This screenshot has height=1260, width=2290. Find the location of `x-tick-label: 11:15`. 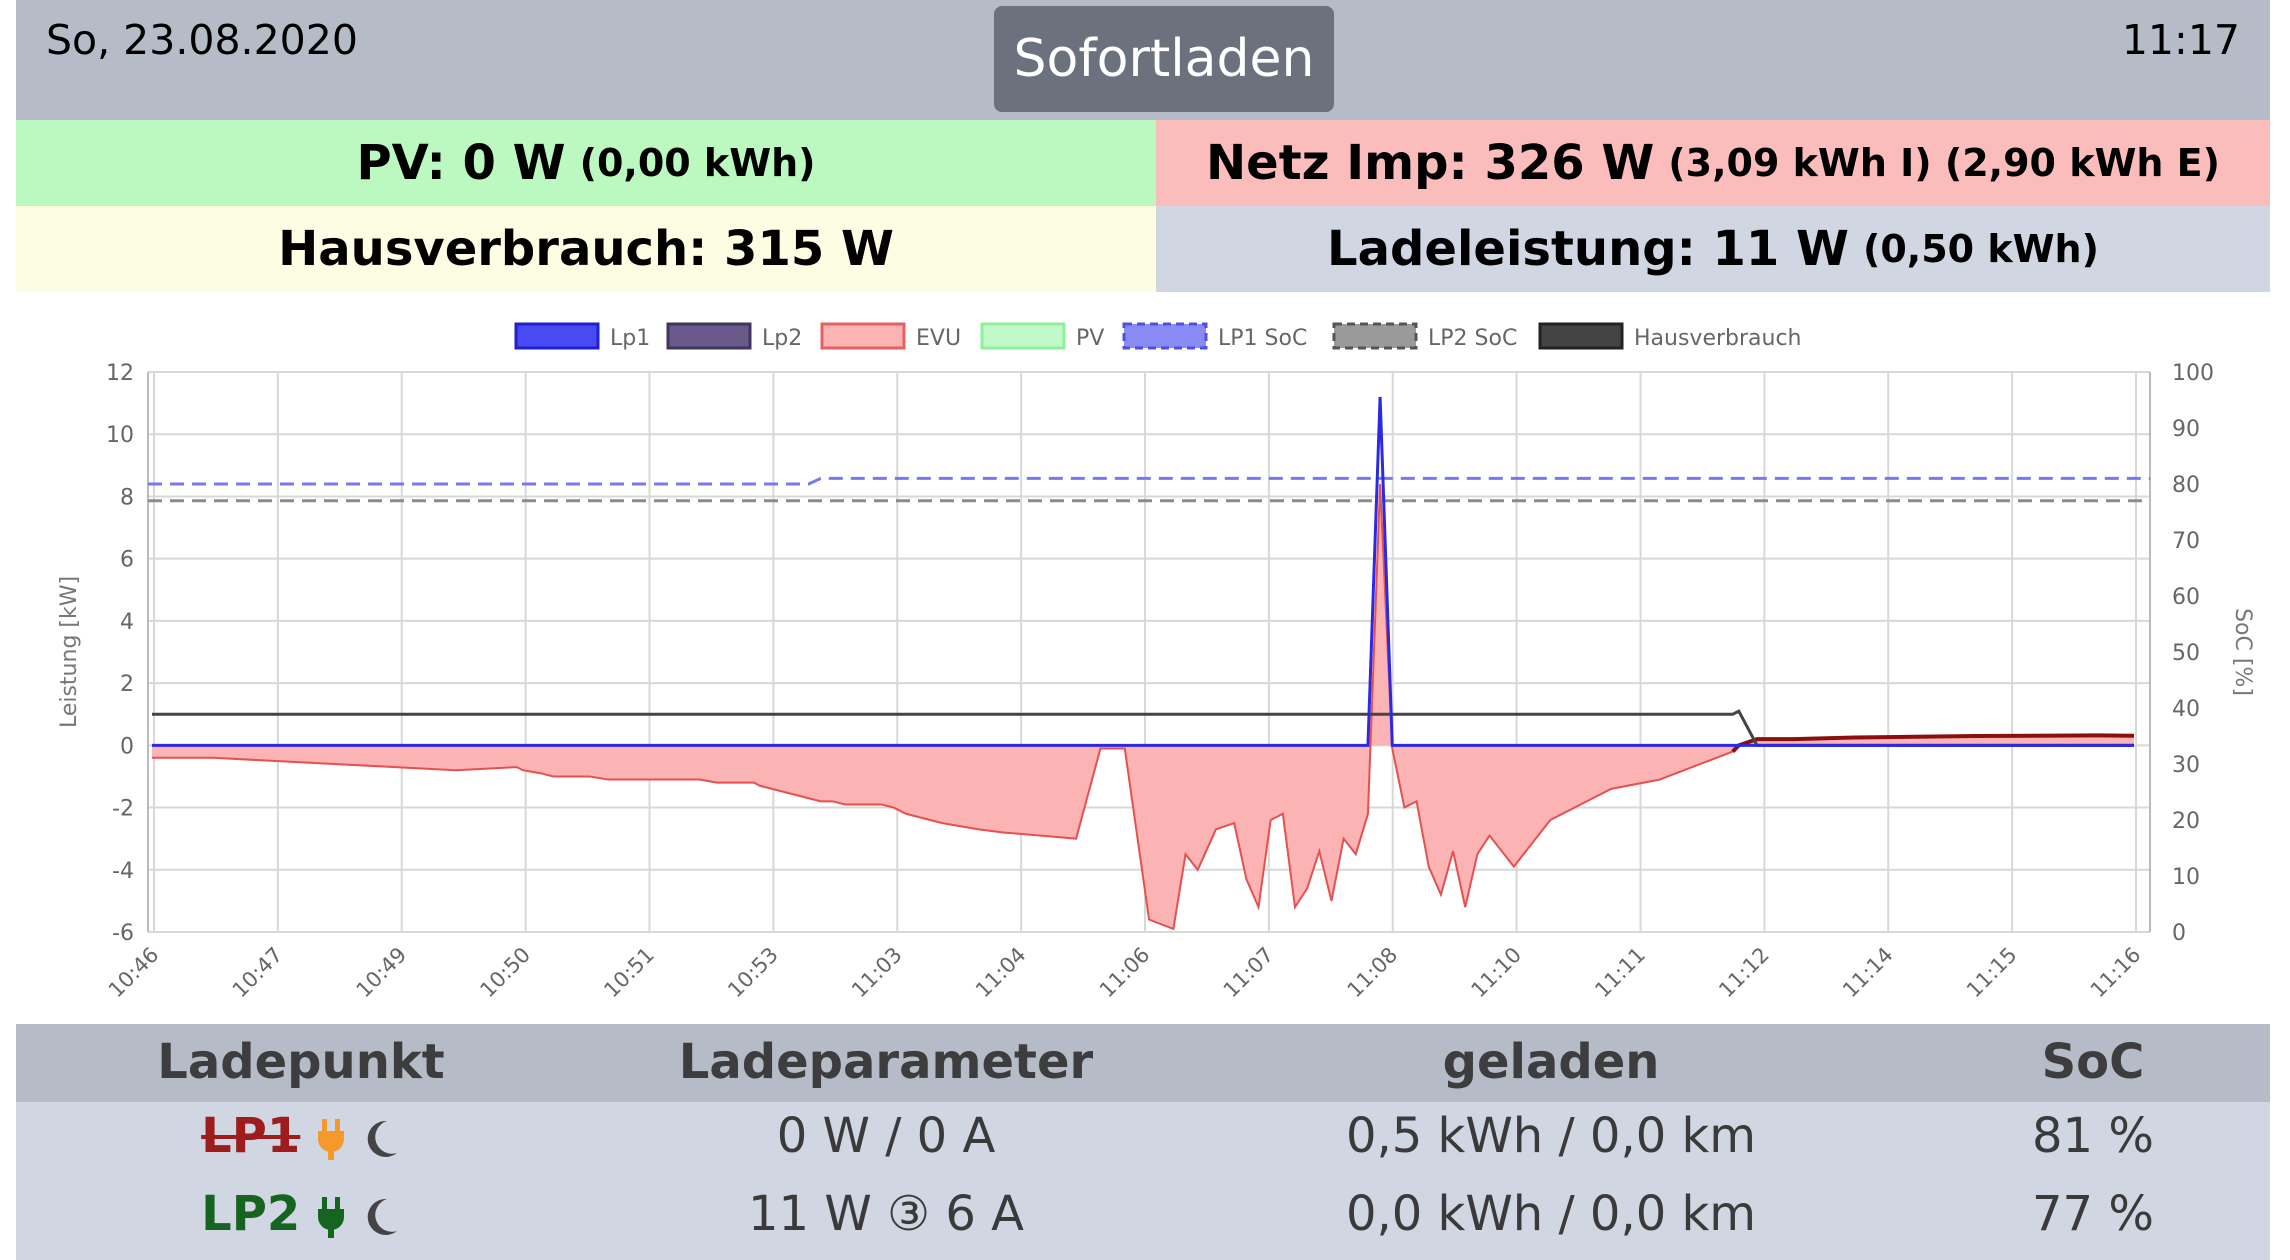

x-tick-label: 11:15 is located at coordinates (1992, 973).